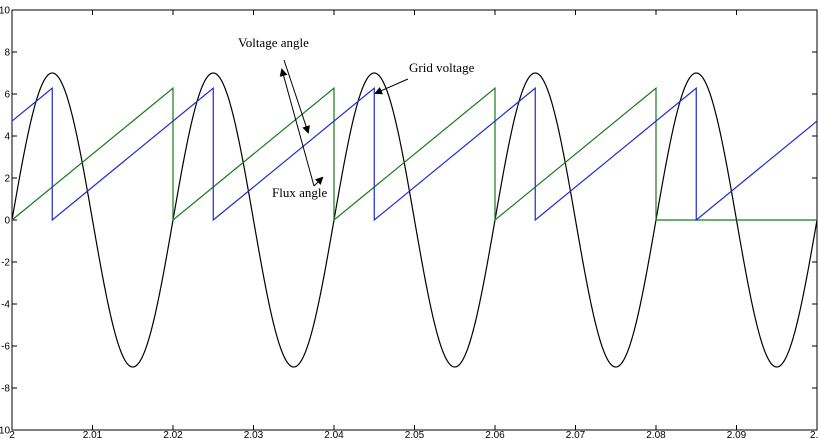 The image size is (819, 439). I want to click on x-tick-label: 2.09, so click(737, 434).